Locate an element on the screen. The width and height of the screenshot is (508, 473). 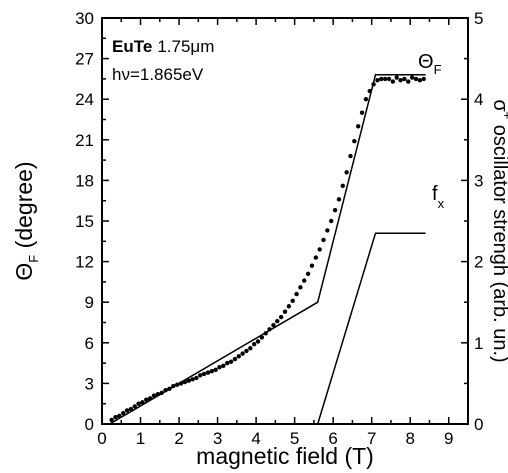
series-label-fx: fx is located at coordinates (438, 197).